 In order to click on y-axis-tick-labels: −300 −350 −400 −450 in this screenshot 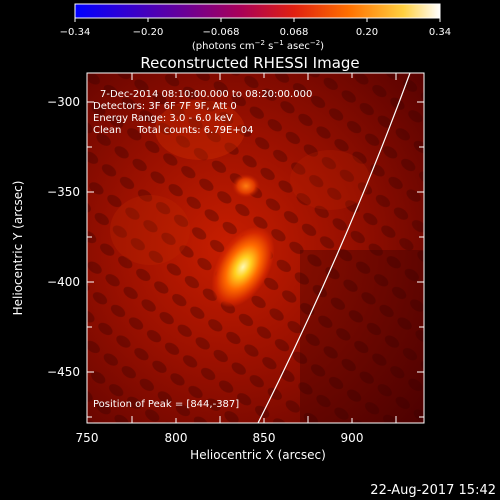, I will do `click(63, 237)`.